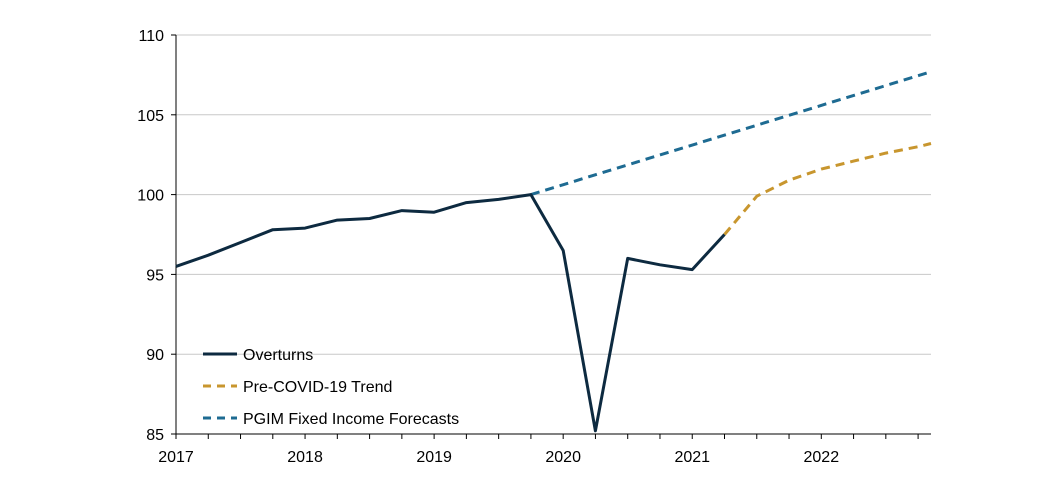 The width and height of the screenshot is (1056, 480). What do you see at coordinates (155, 435) in the screenshot?
I see `y-tick-label-85: 85` at bounding box center [155, 435].